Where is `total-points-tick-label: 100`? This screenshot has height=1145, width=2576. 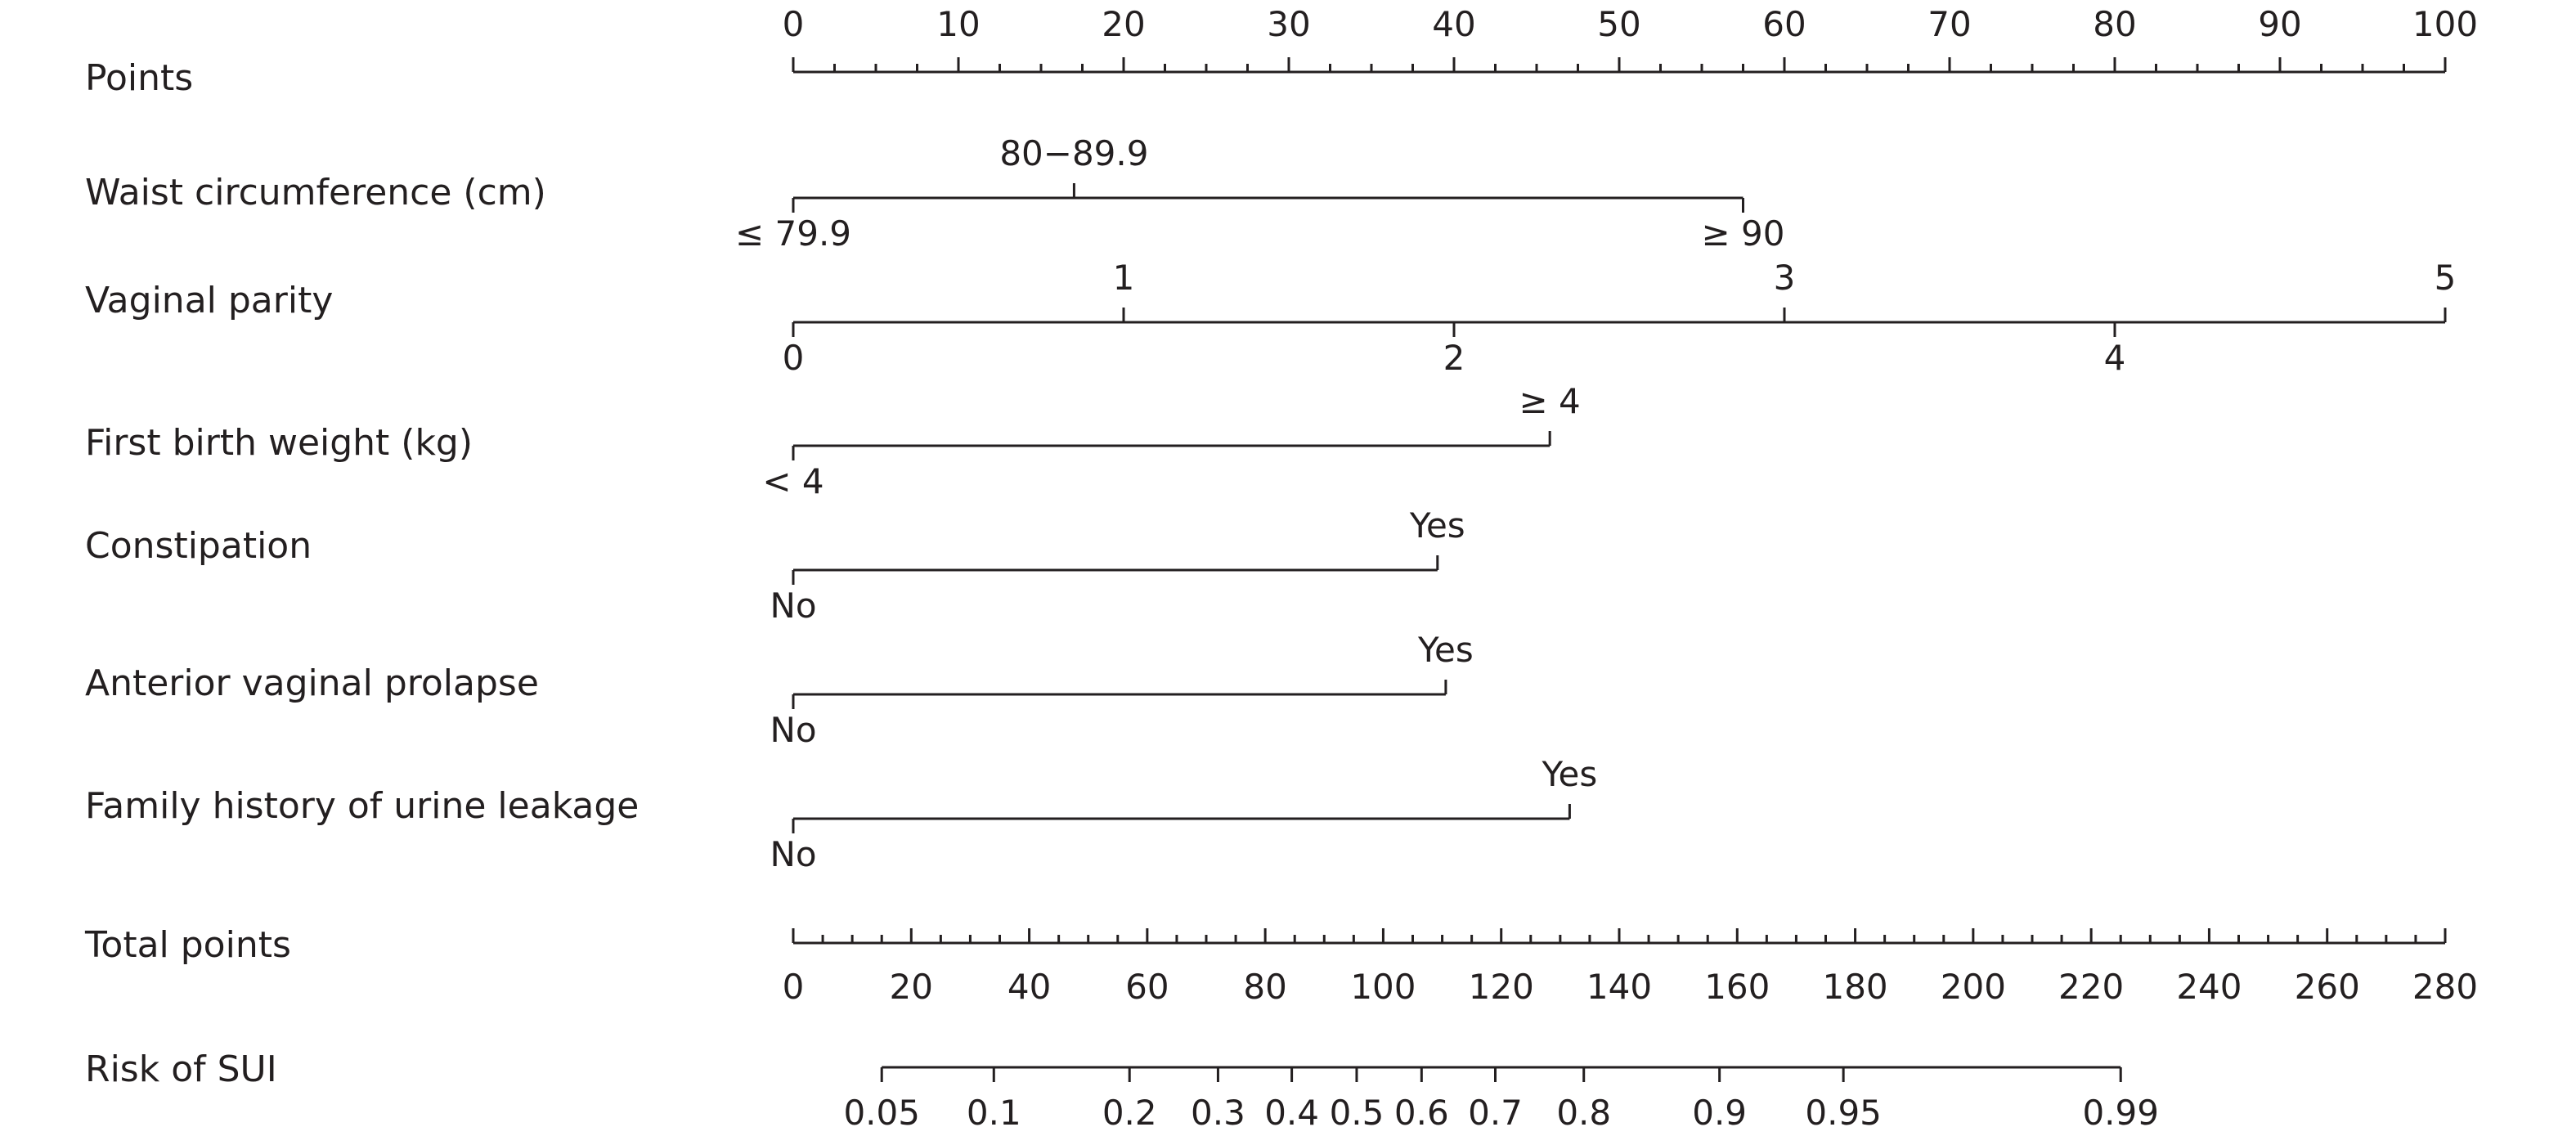
total-points-tick-label: 100 is located at coordinates (1383, 987).